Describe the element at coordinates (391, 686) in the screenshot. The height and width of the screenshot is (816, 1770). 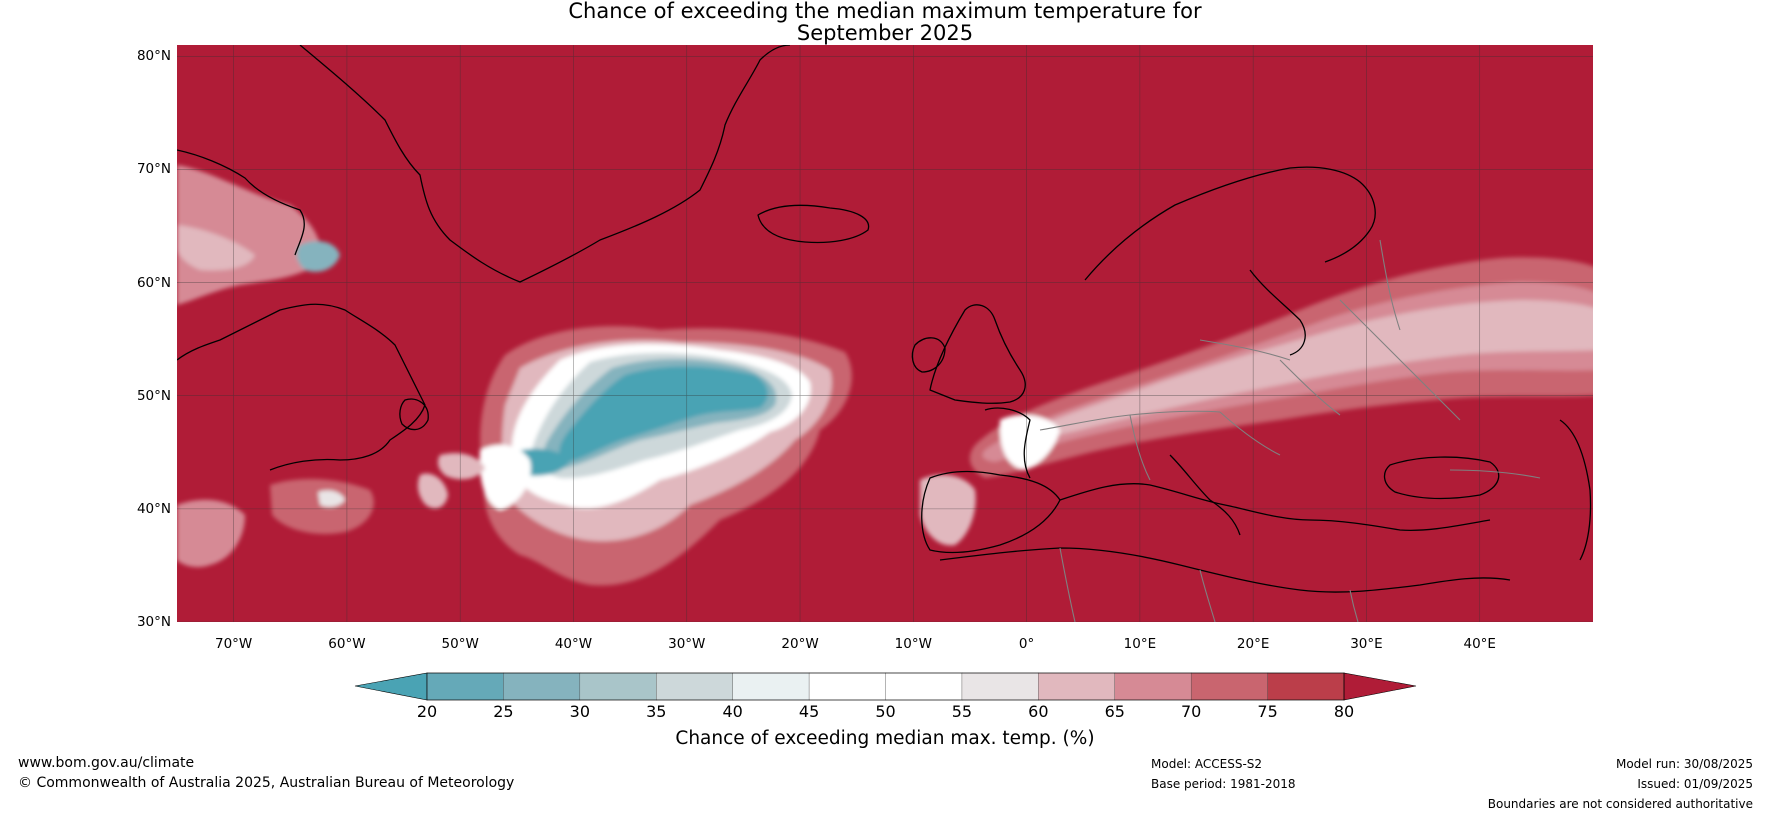
I see `colorbar-below-20-triangle` at that location.